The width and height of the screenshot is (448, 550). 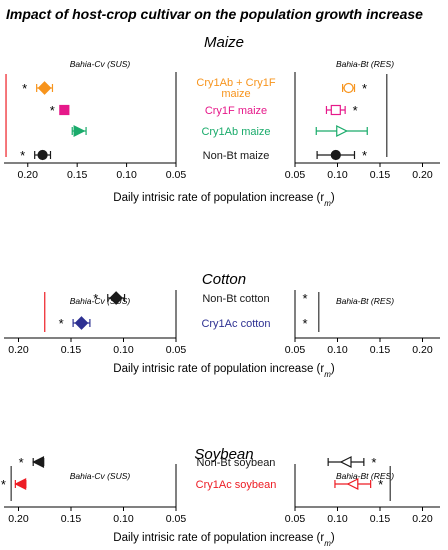 What do you see at coordinates (176, 519) in the screenshot?
I see `chart-2-left-tick-label: 0.05` at bounding box center [176, 519].